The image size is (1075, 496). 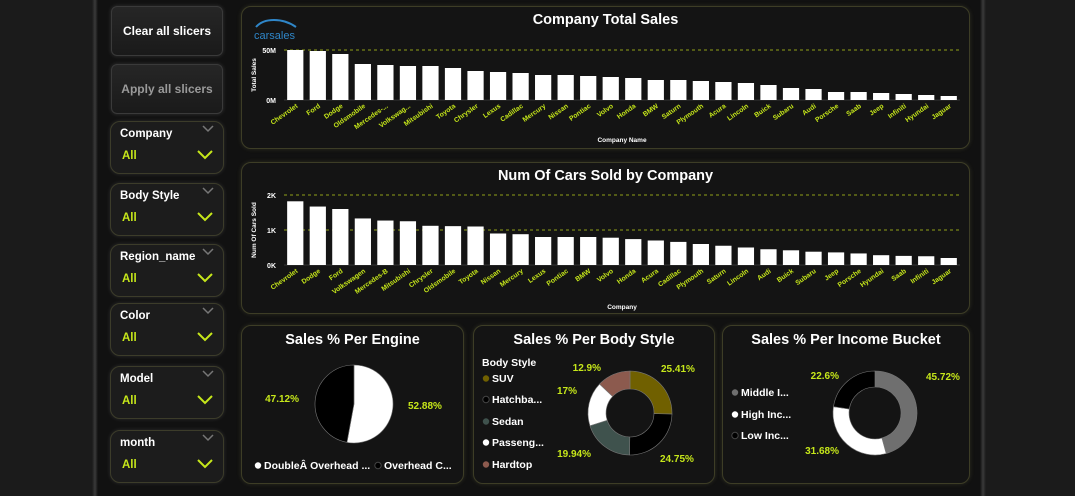 What do you see at coordinates (167, 89) in the screenshot?
I see `apply-all-slicers-button: Apply all slicers` at bounding box center [167, 89].